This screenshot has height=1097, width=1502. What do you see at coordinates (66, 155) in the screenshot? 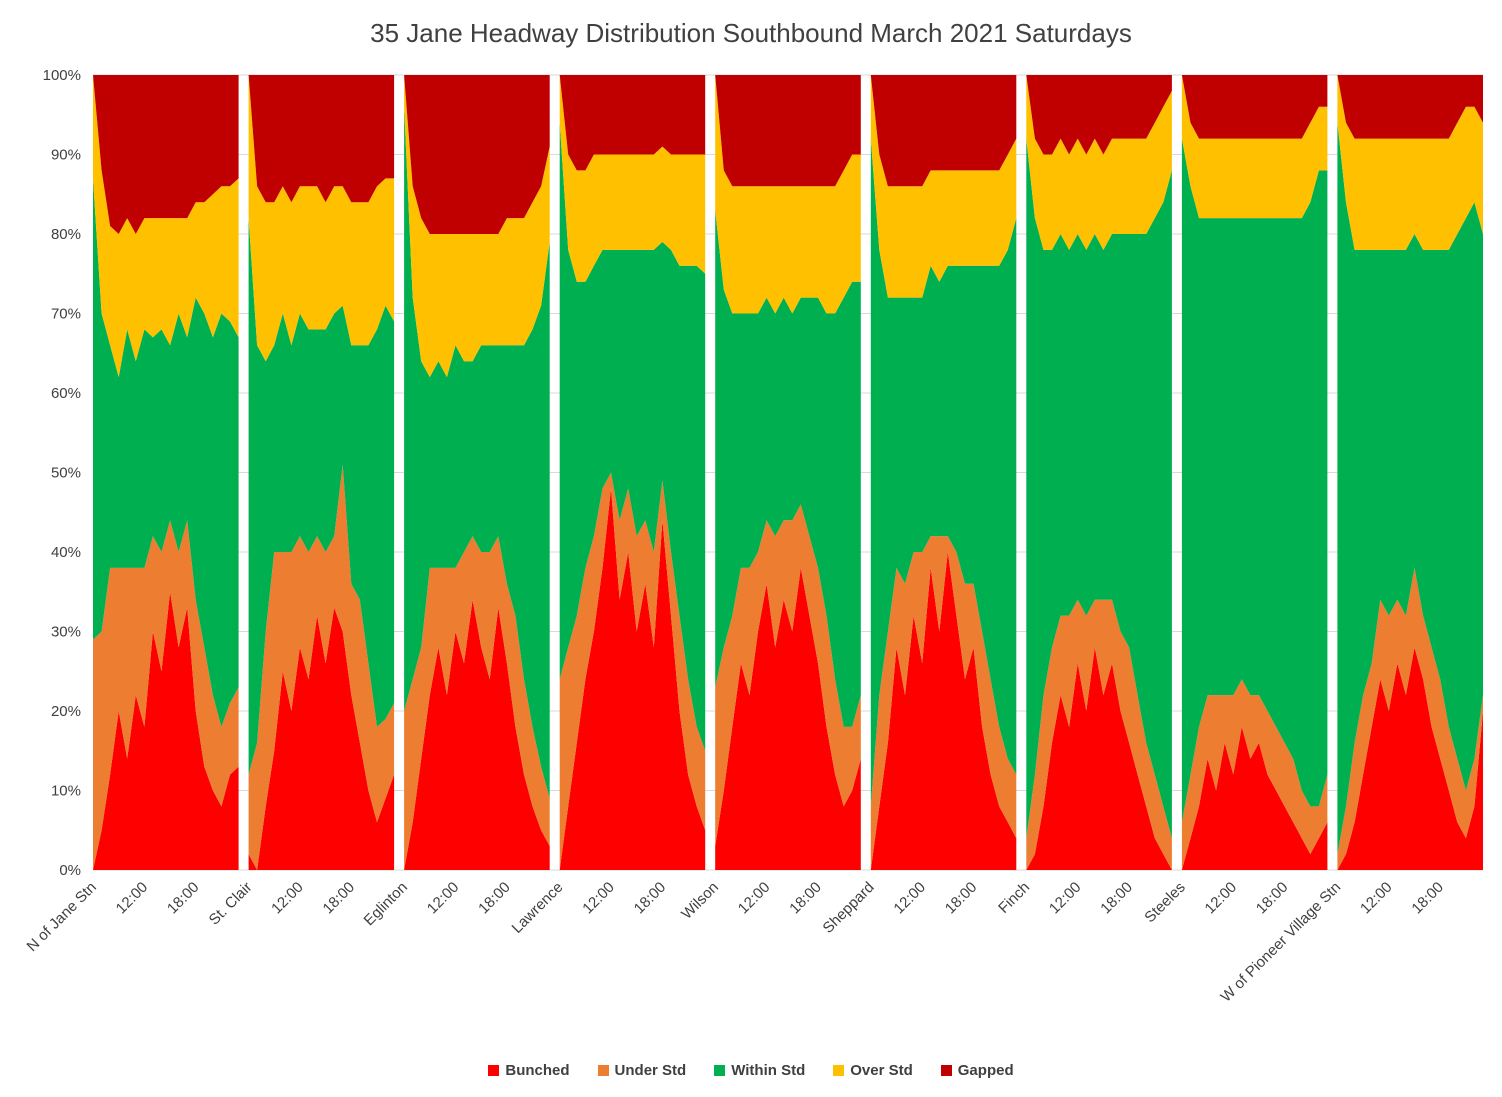
I see `y-tick-label: 90%` at bounding box center [66, 155].